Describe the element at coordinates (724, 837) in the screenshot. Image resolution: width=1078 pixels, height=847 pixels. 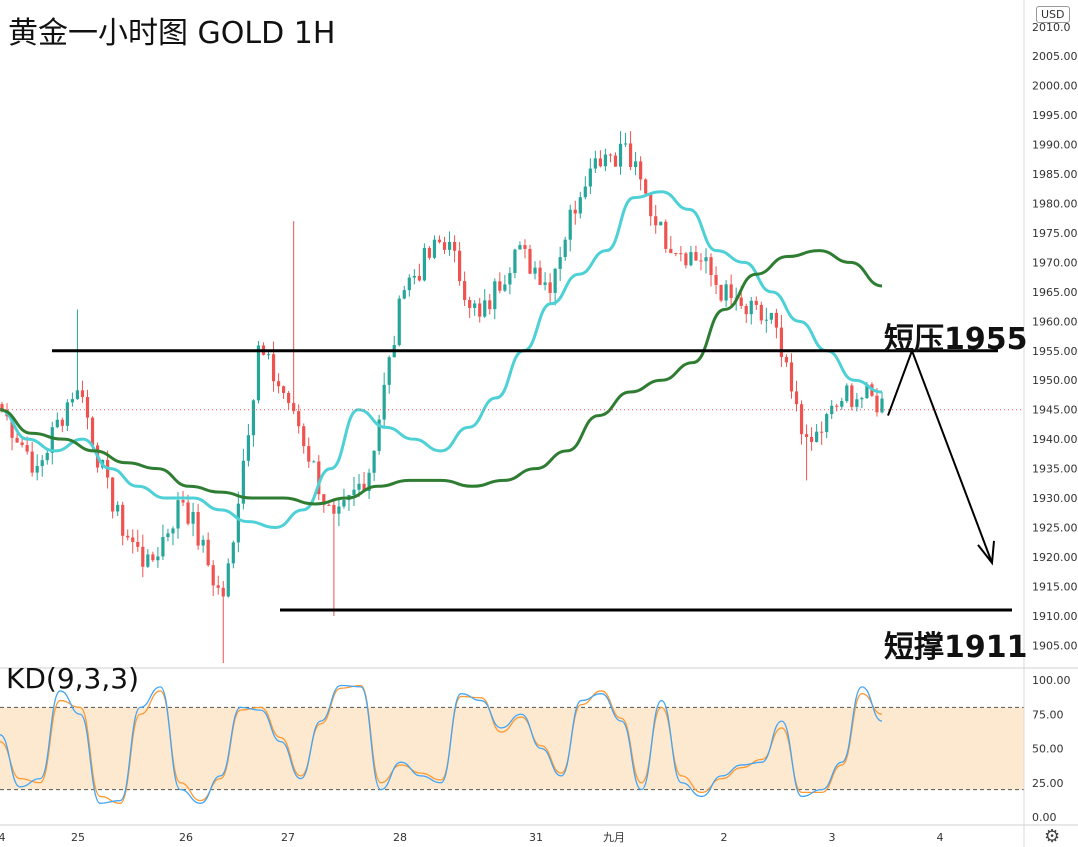
I see `time-tick-label: 2` at that location.